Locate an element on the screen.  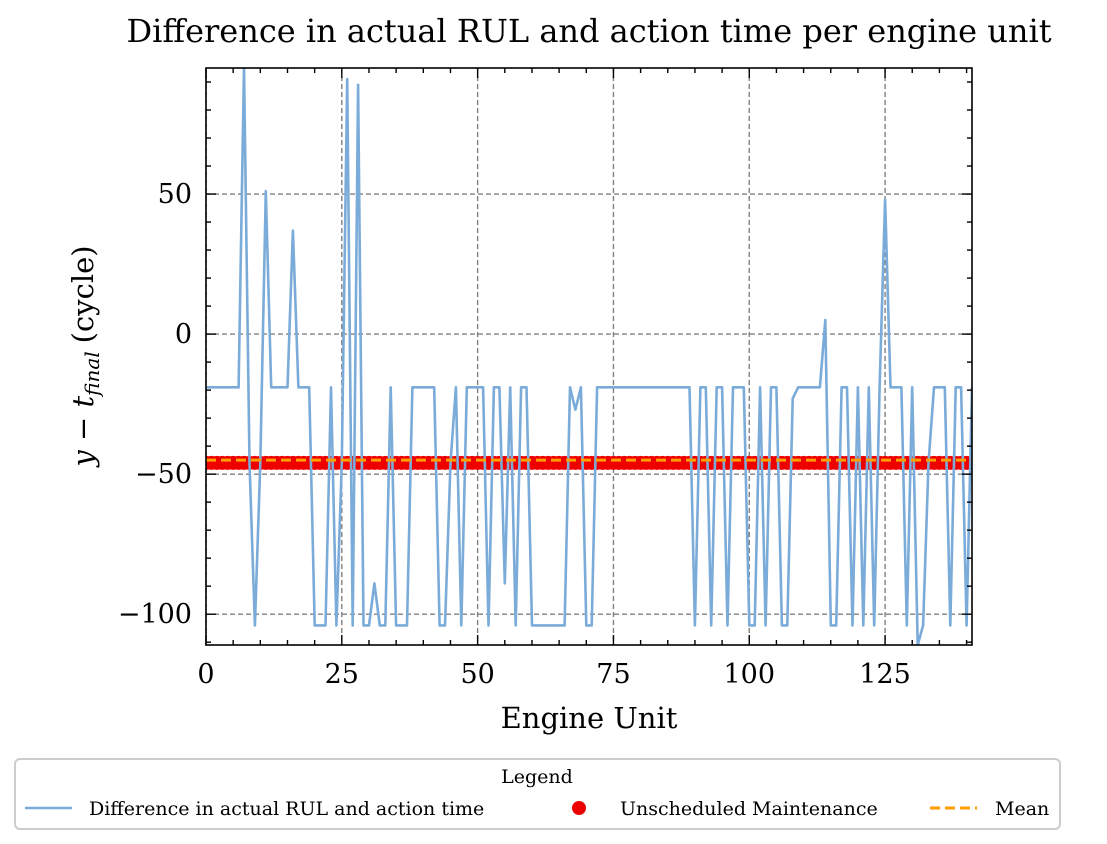
y-axis-label: y − tfinal (cycle) is located at coordinates (85, 356).